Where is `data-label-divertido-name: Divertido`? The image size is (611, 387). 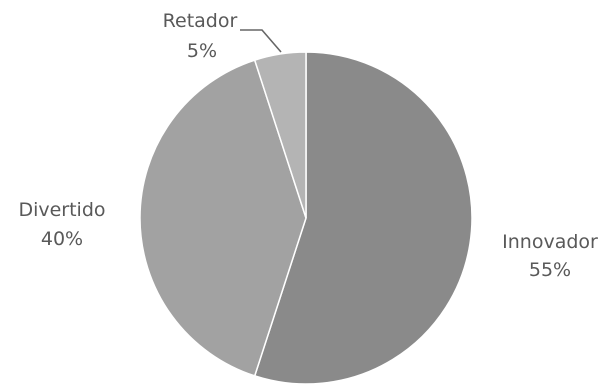 data-label-divertido-name: Divertido is located at coordinates (61, 210).